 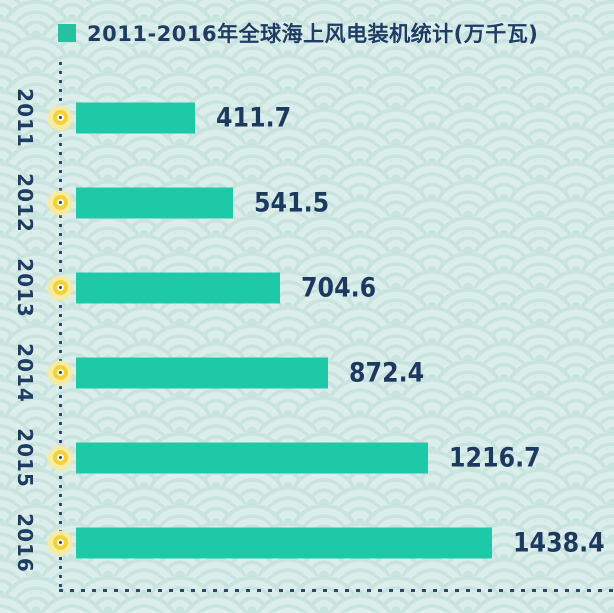 I want to click on chart-title: 2011-2016年全球海上风电装机统计(万千瓦), so click(x=313, y=34).